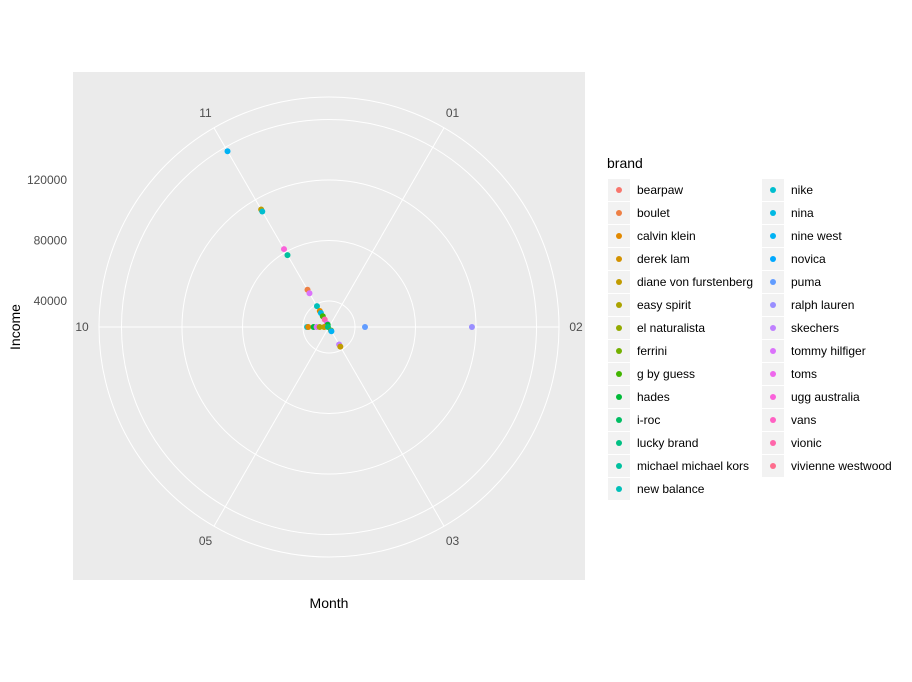  Describe the element at coordinates (653, 213) in the screenshot. I see `legend-label: boulet` at that location.